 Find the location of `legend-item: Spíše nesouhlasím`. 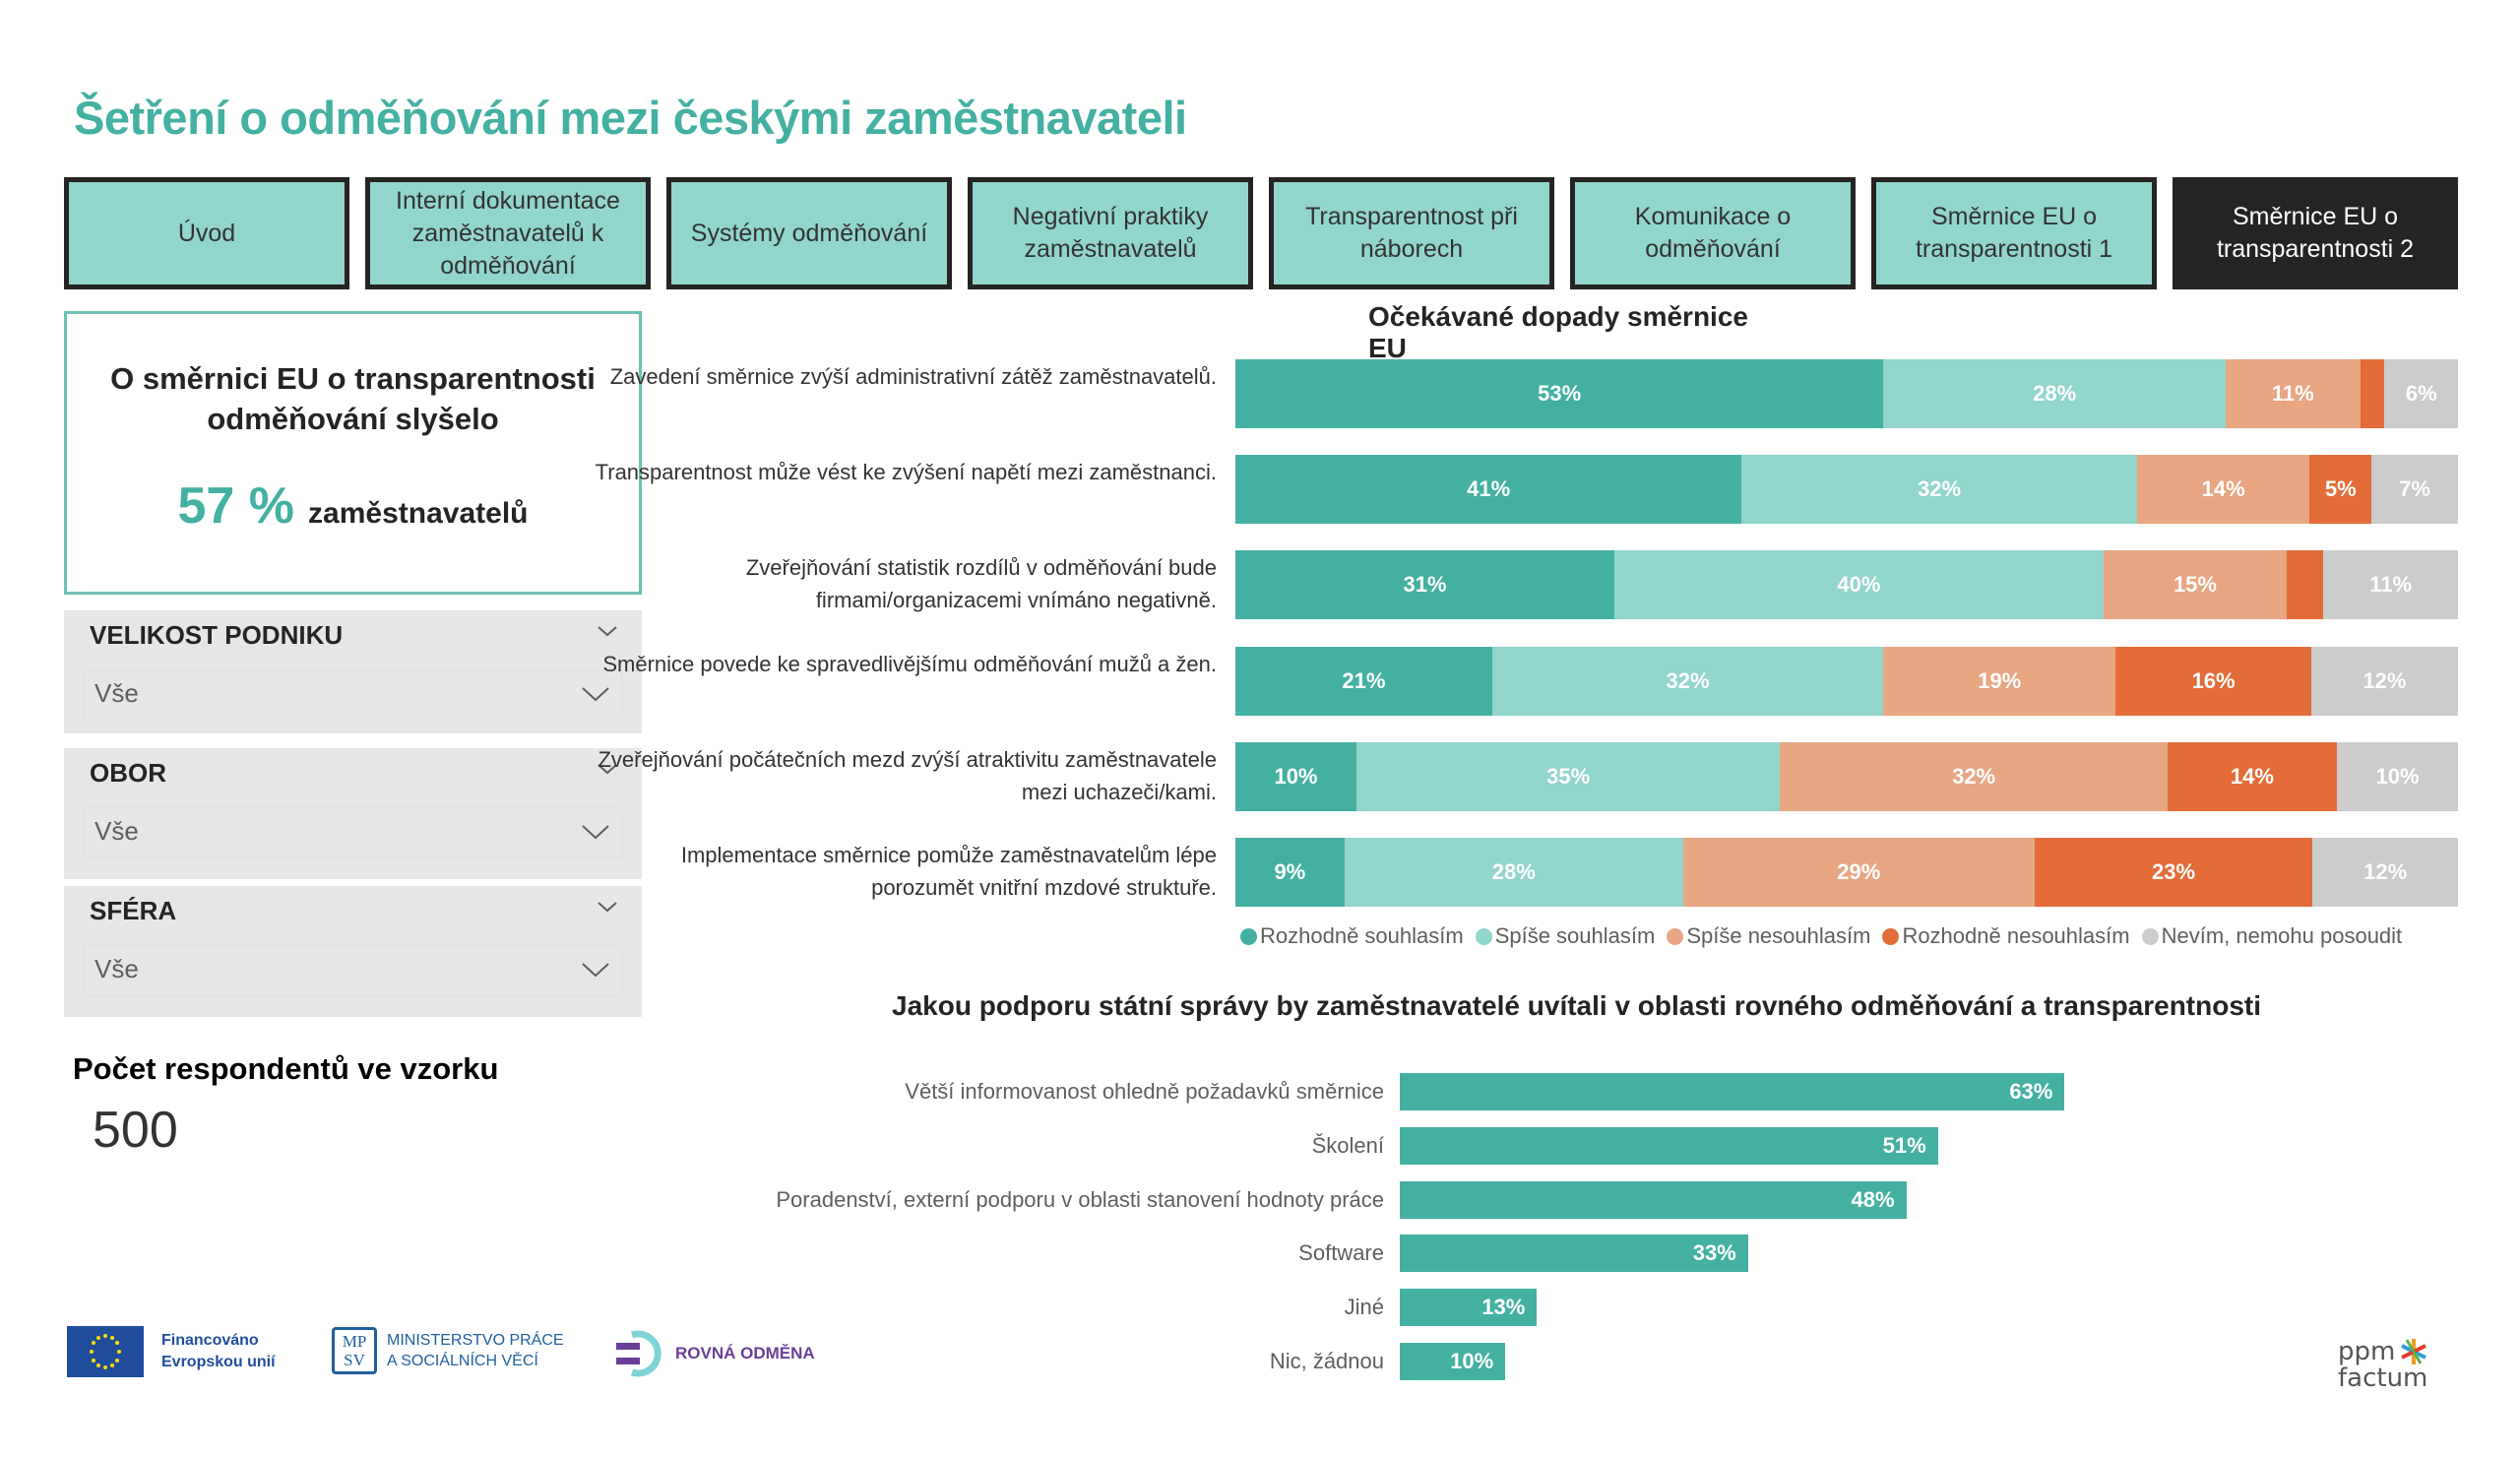

legend-item: Spíše nesouhlasím is located at coordinates (1768, 936).